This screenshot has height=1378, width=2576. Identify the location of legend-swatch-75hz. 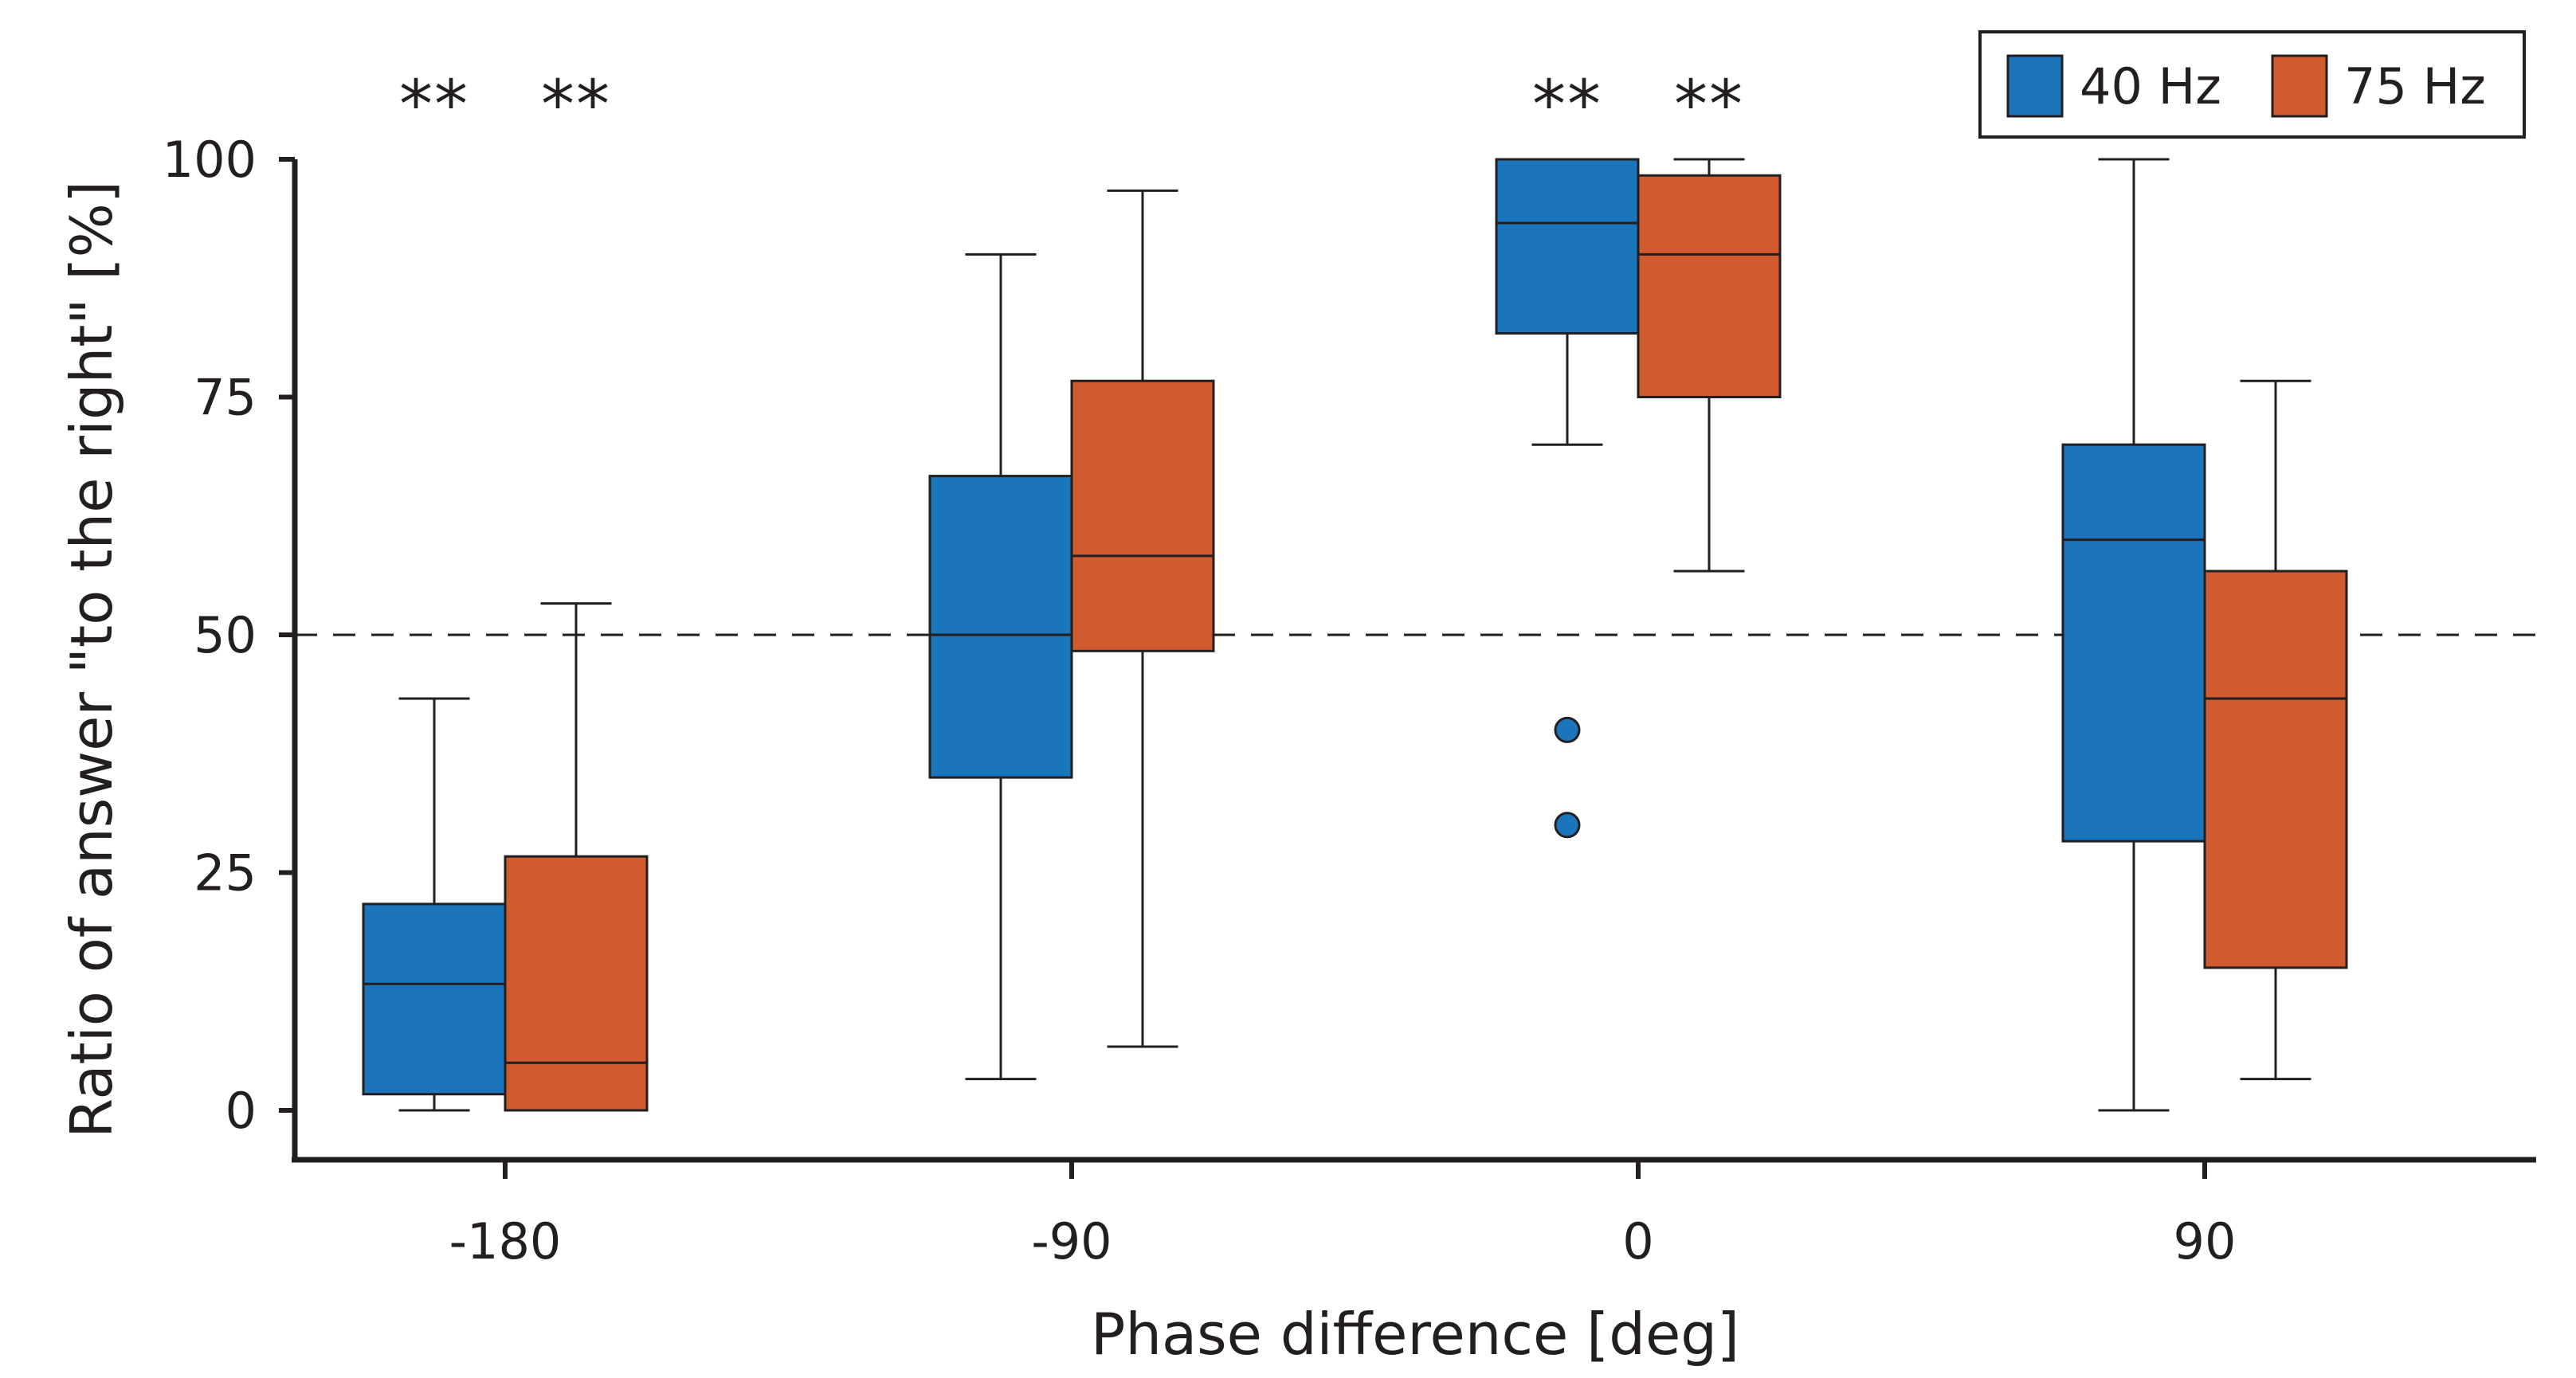
(2299, 86).